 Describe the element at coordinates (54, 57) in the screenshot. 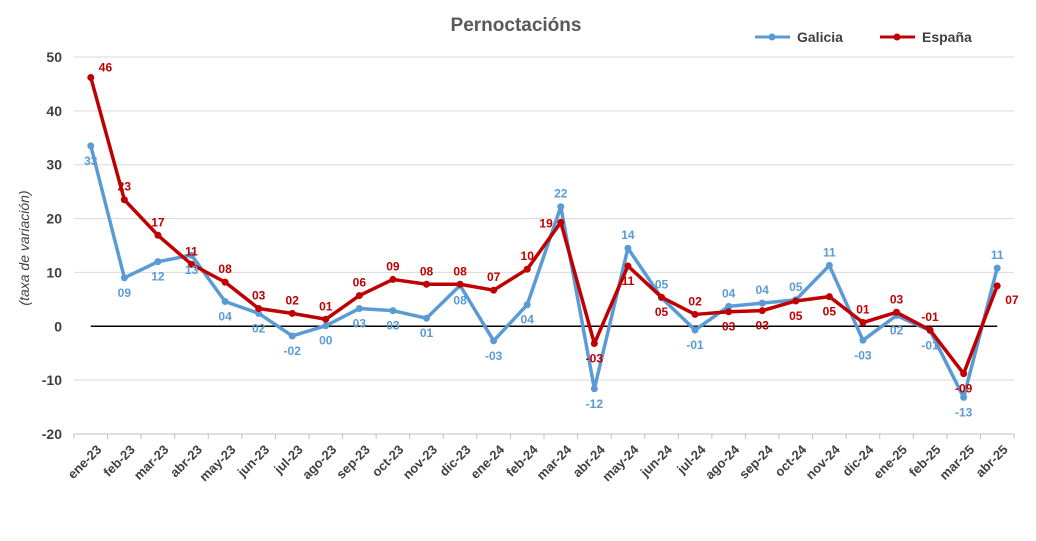

I see `y-tick-label: 50` at that location.